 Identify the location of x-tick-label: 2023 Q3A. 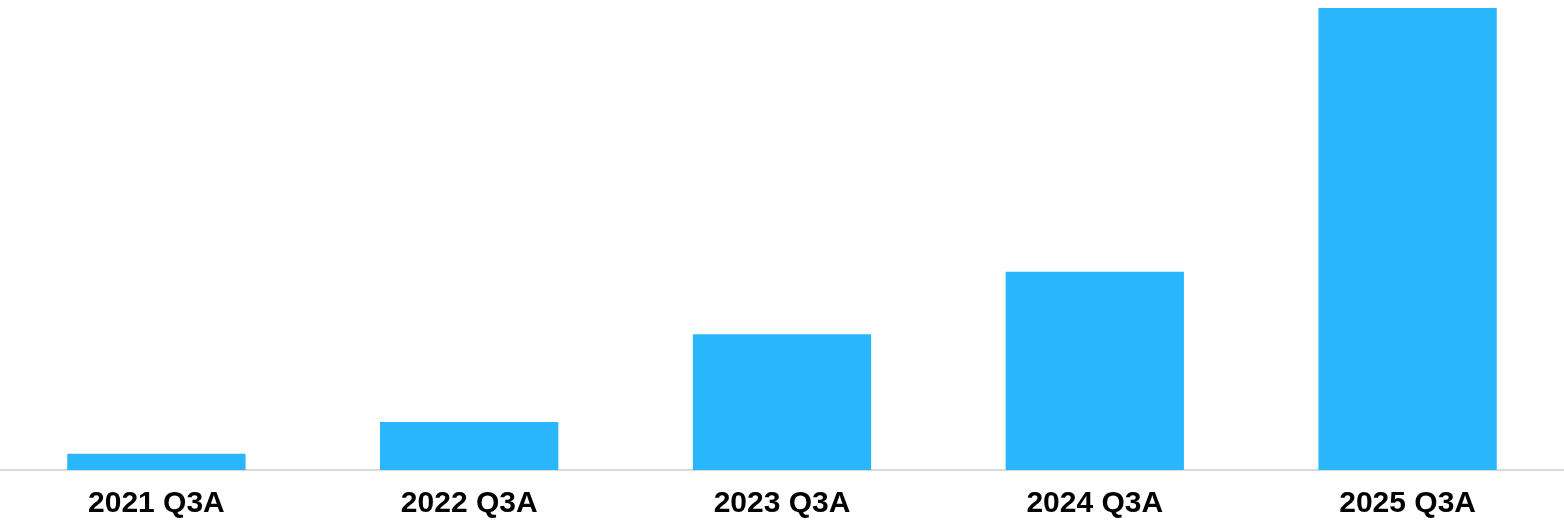
(782, 501).